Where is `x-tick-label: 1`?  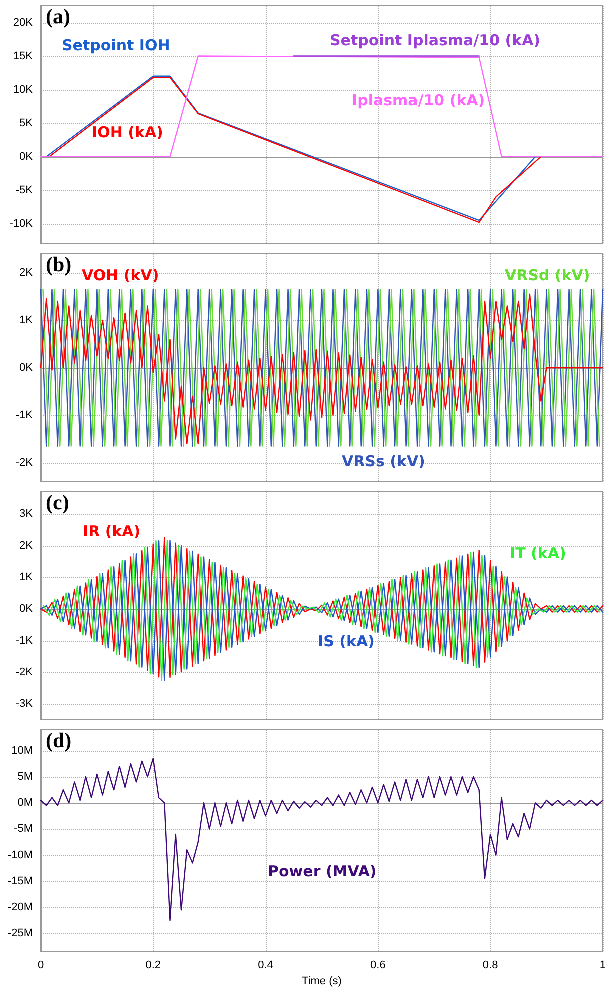 x-tick-label: 1 is located at coordinates (603, 966).